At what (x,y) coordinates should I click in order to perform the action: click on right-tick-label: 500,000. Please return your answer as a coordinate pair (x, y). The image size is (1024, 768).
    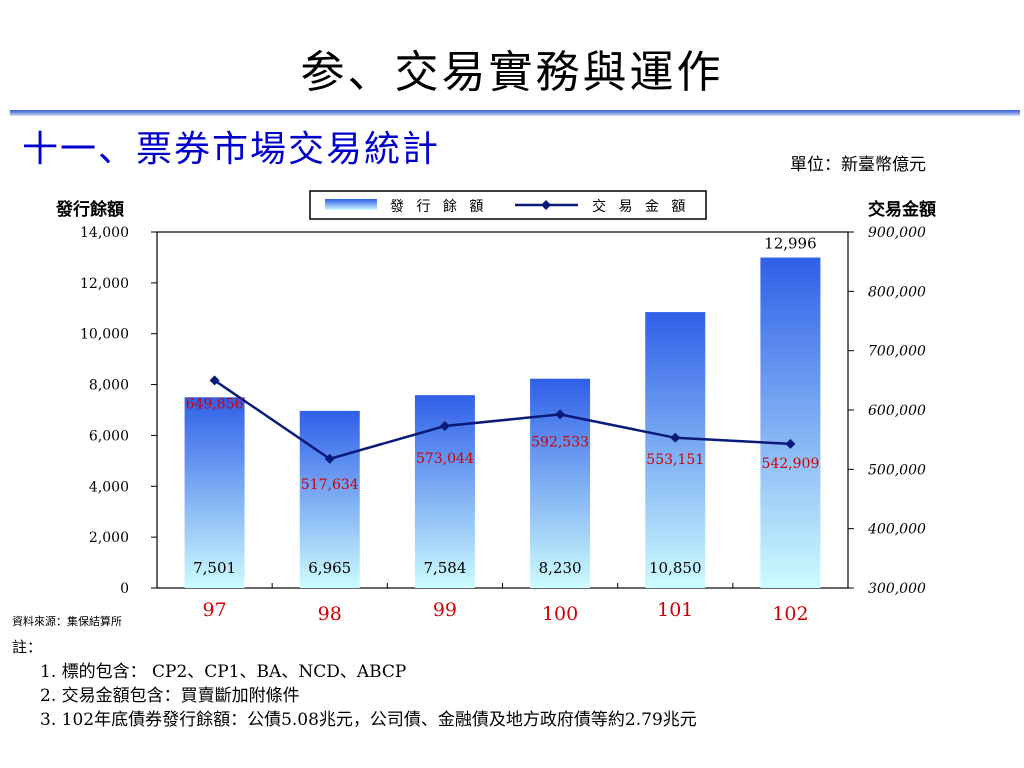
    Looking at the image, I should click on (897, 470).